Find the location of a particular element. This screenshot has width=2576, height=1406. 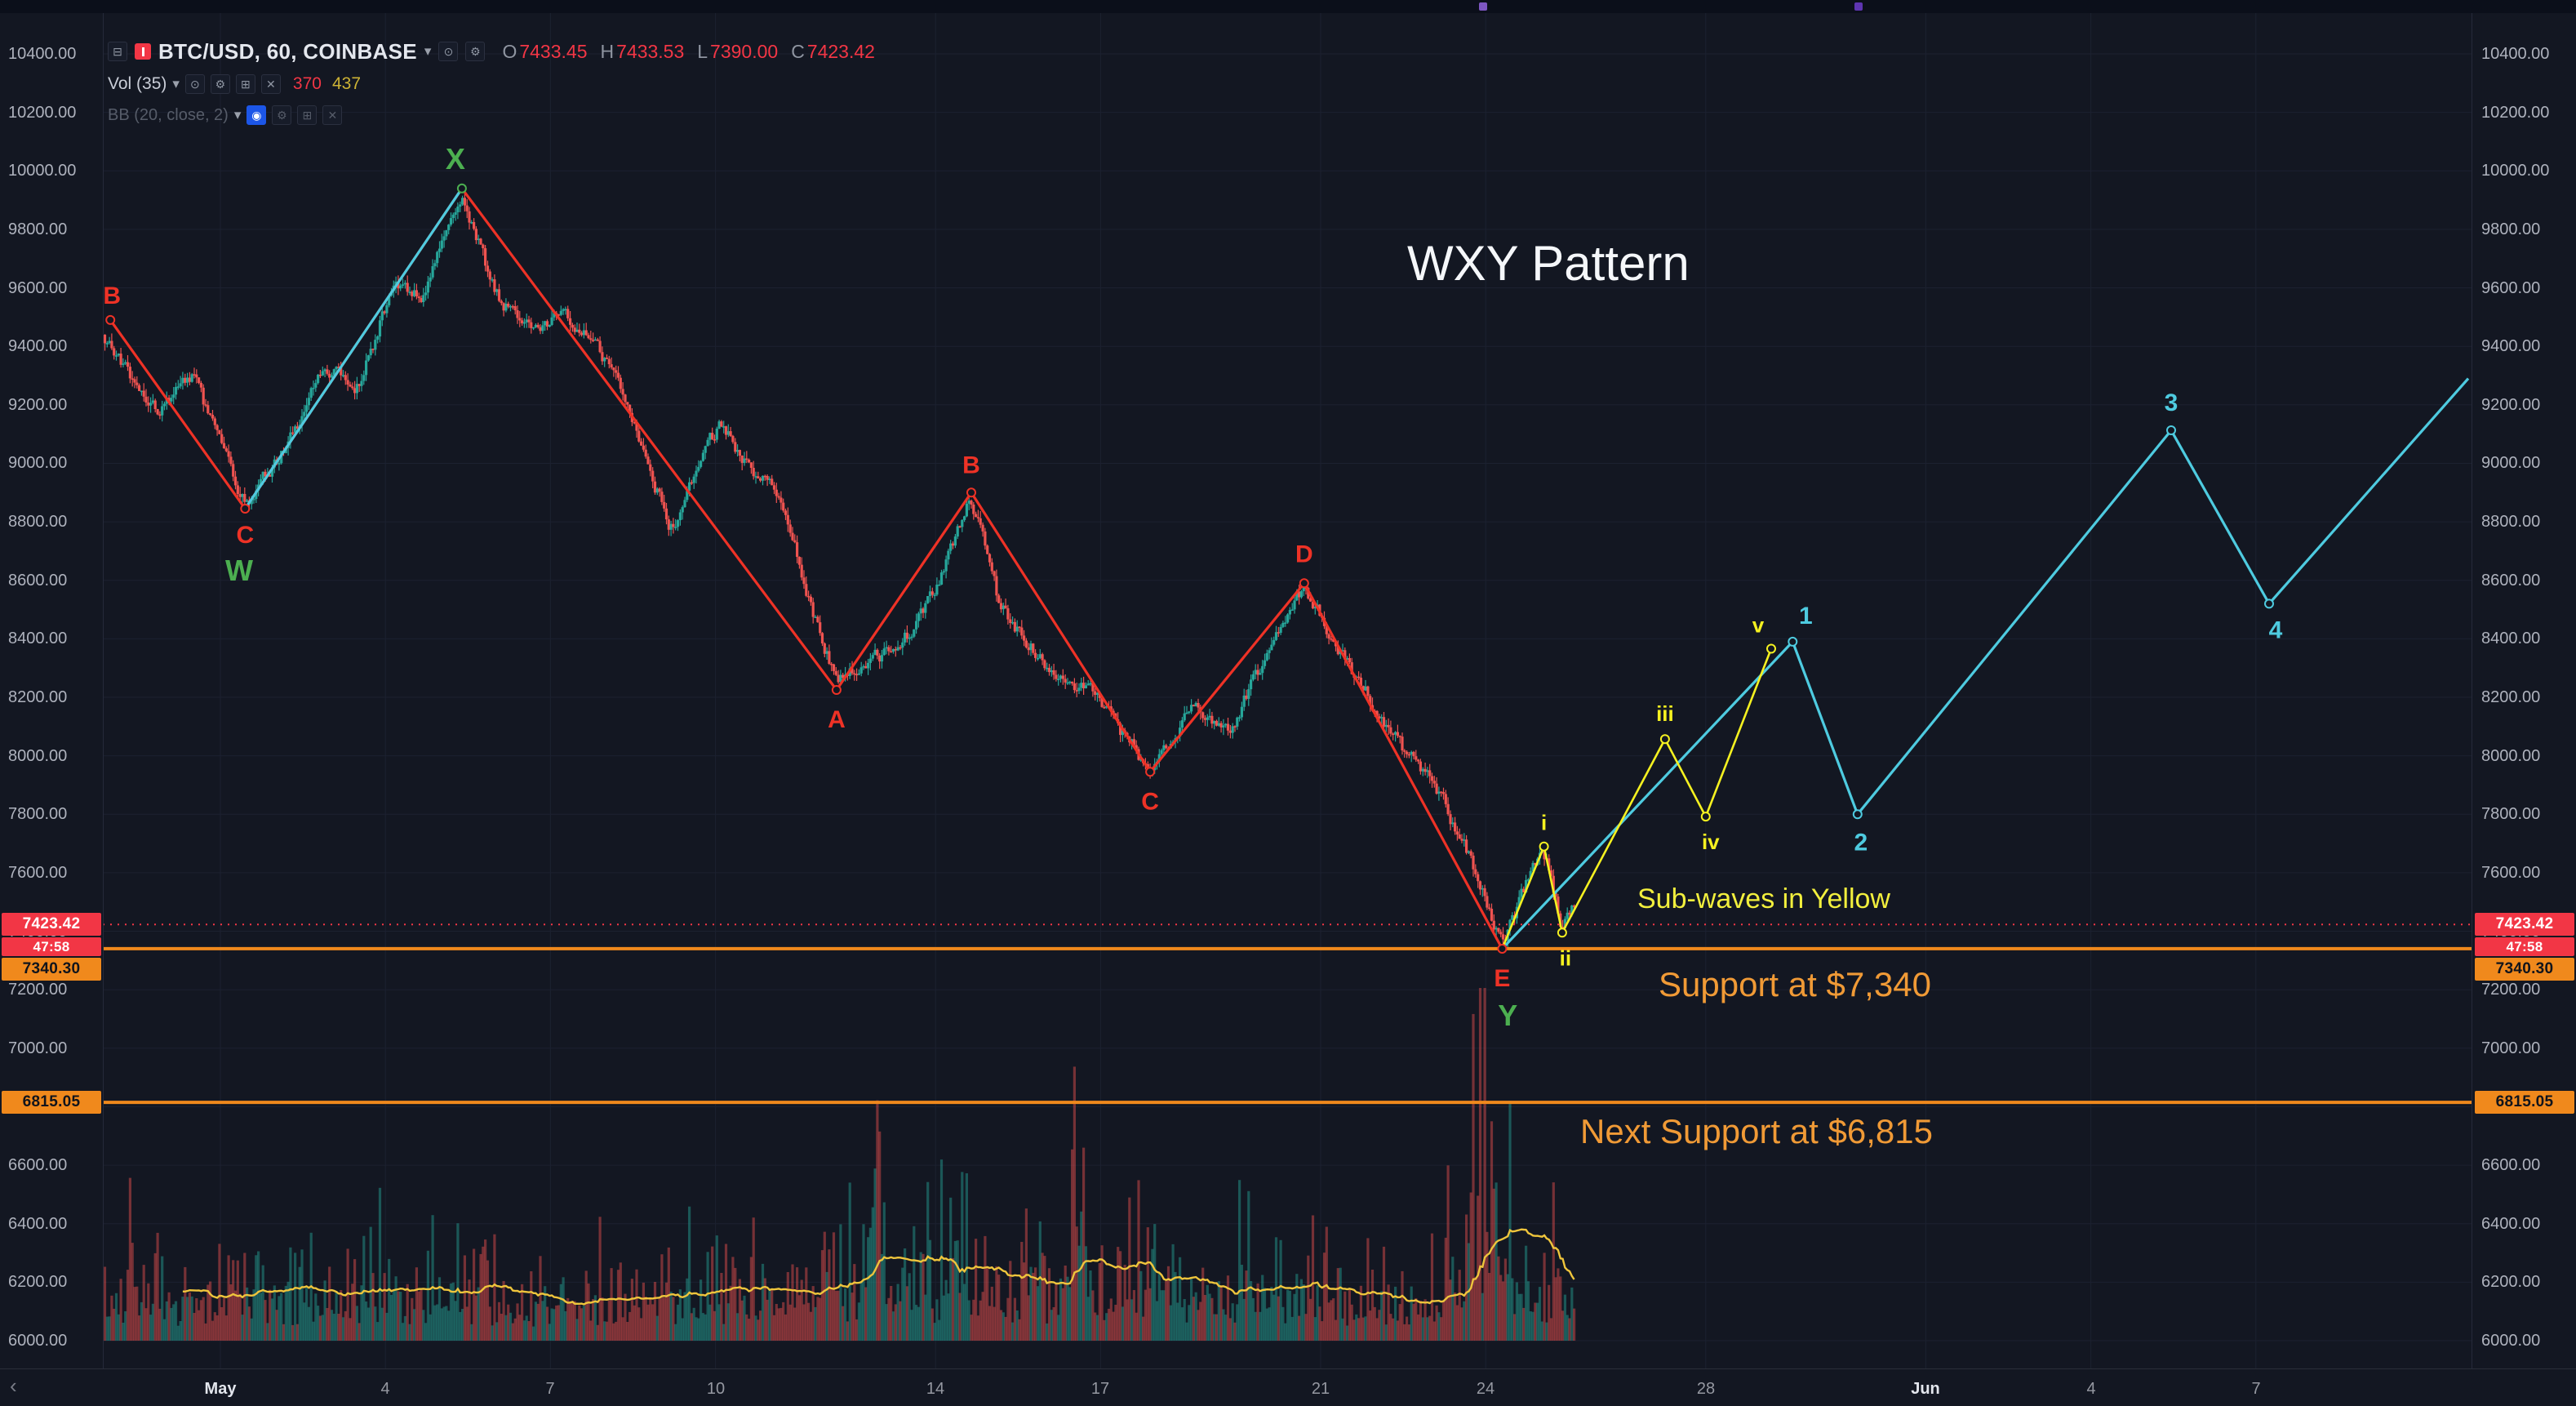

time-tick-label: 14 is located at coordinates (935, 1389).